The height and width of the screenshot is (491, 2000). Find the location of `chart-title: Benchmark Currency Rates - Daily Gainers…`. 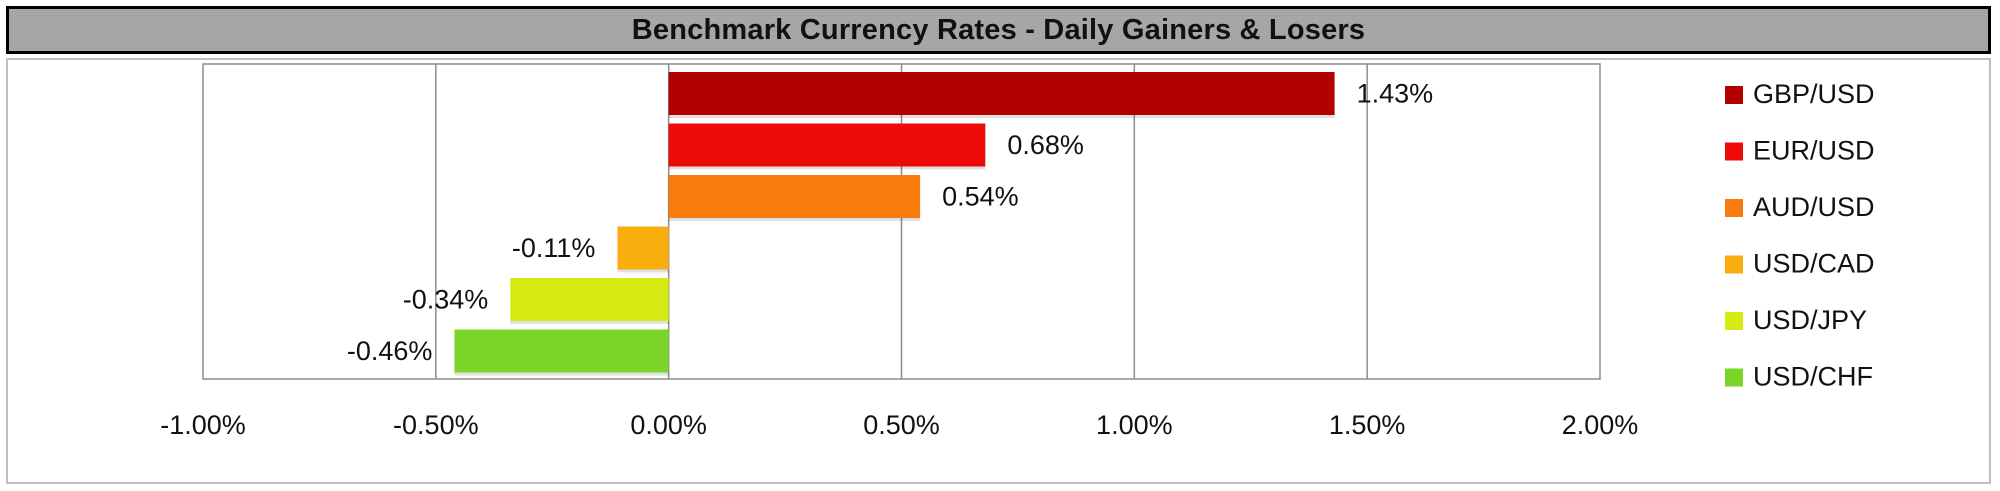

chart-title: Benchmark Currency Rates - Daily Gainers… is located at coordinates (998, 29).